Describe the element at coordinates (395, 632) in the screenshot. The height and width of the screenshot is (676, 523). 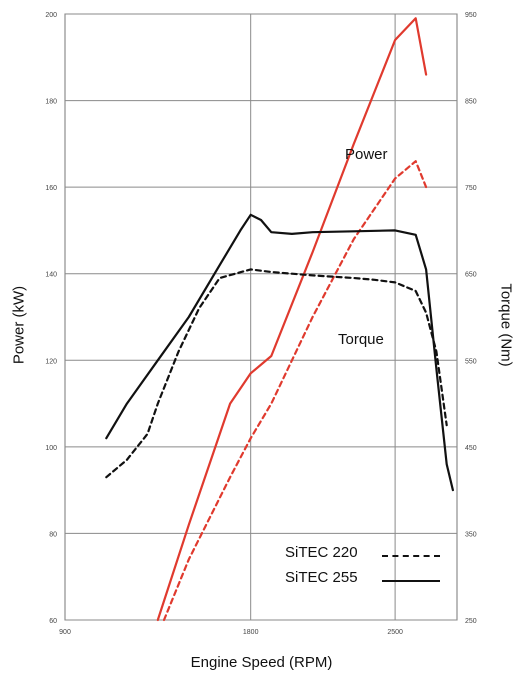
I see `x-tick-label: 2500` at that location.